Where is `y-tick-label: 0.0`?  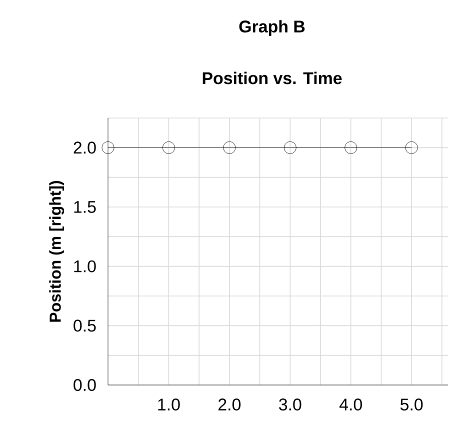 y-tick-label: 0.0 is located at coordinates (85, 385).